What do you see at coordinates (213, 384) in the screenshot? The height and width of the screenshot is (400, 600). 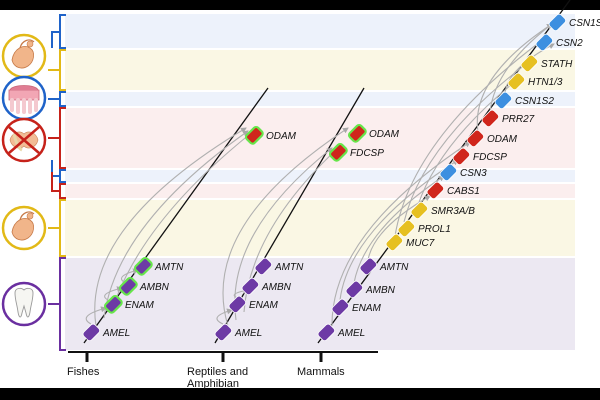 I see `axis-label-reptiles-line2: Amphibian` at bounding box center [213, 384].